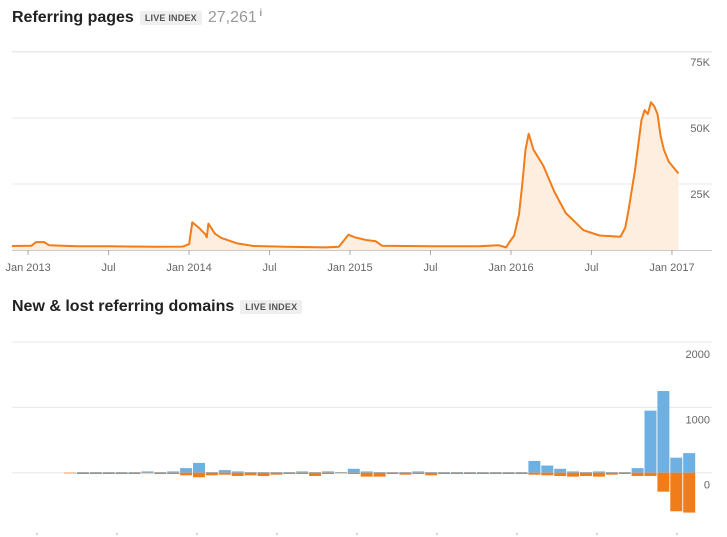 Image resolution: width=727 pixels, height=537 pixels. I want to click on y-tick-label: 0, so click(707, 486).